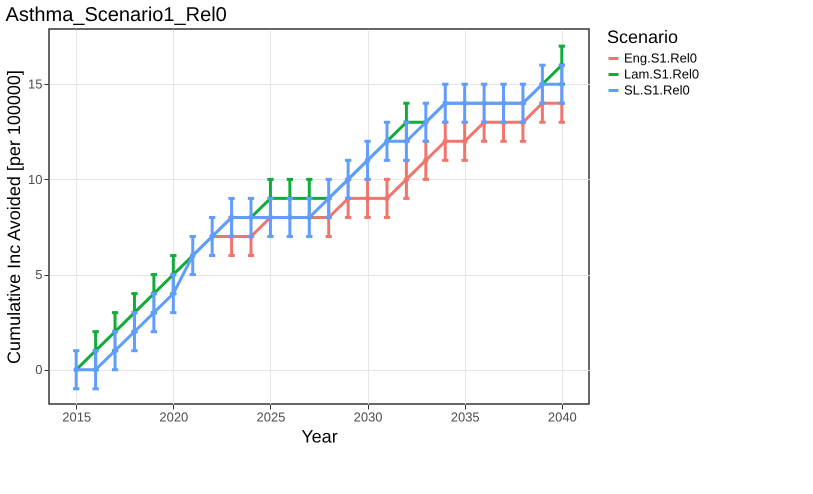 The height and width of the screenshot is (494, 813). What do you see at coordinates (35, 84) in the screenshot?
I see `y-tick-label: 15` at bounding box center [35, 84].